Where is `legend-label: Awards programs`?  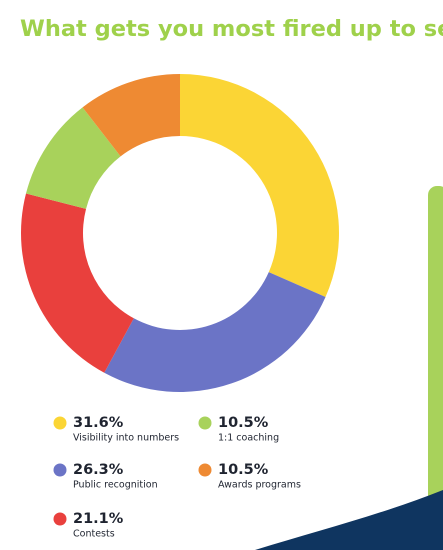 legend-label: Awards programs is located at coordinates (259, 485).